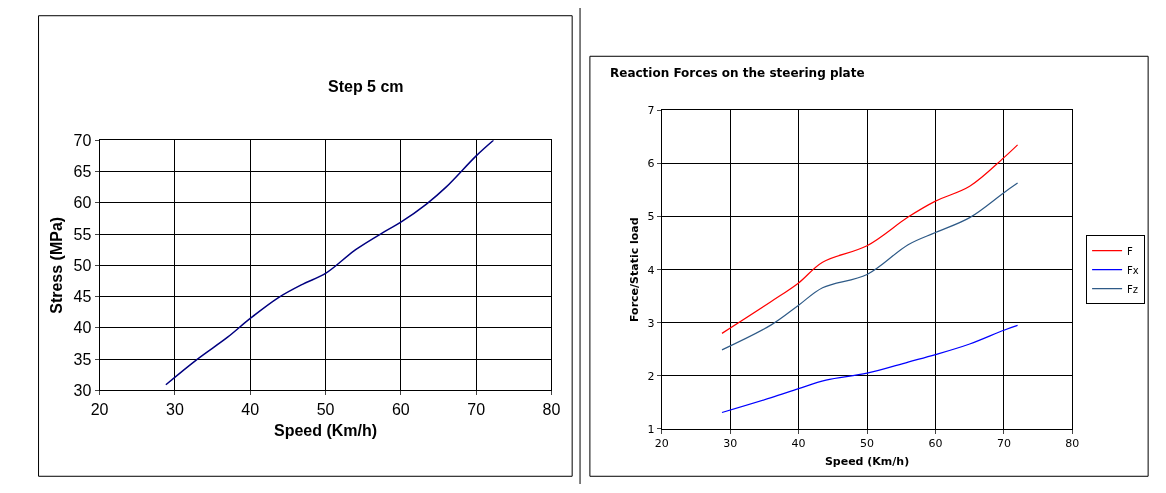 This screenshot has height=493, width=1166. I want to click on y-tick-label: 70, so click(82, 140).